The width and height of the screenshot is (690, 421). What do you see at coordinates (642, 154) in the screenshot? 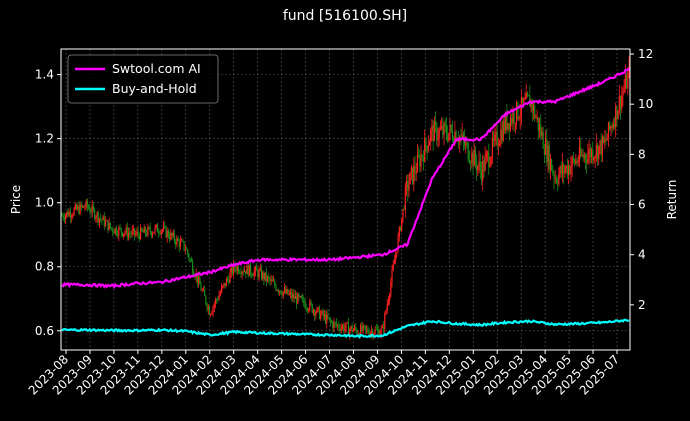
I see `y2-tick-label: 8` at bounding box center [642, 154].